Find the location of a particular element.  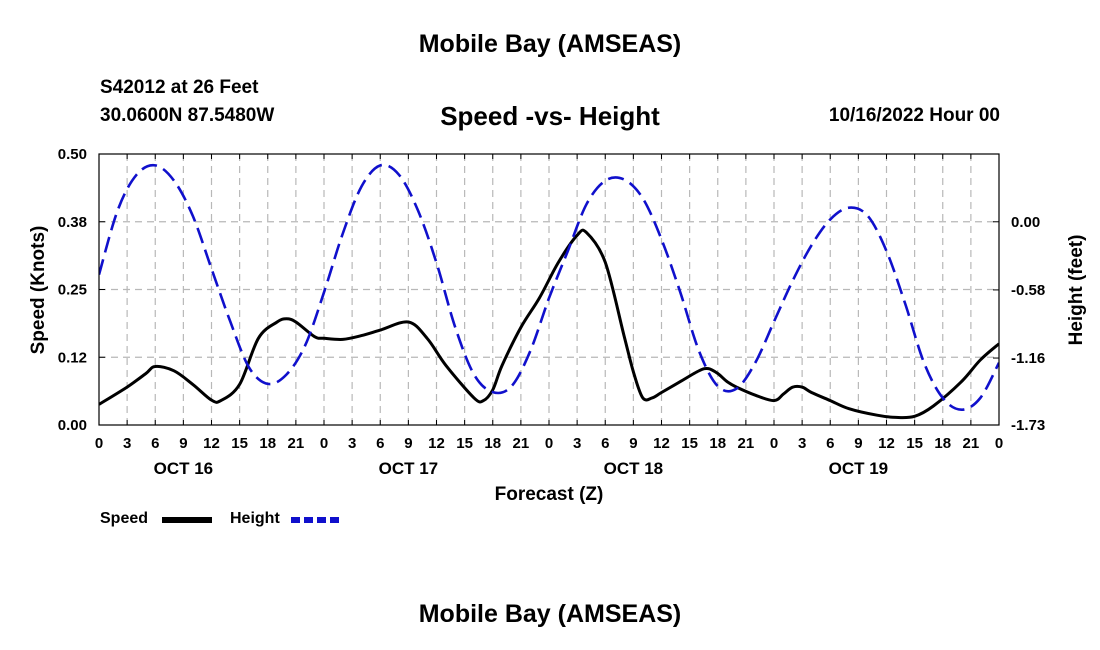

y-axis-right-label: Height (feet) is located at coordinates (1076, 290).